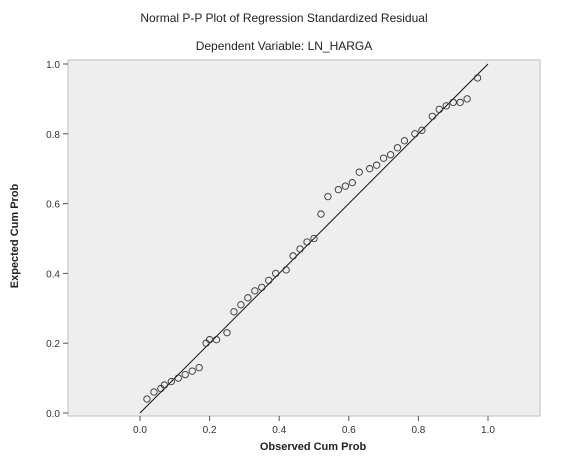 The width and height of the screenshot is (568, 458). What do you see at coordinates (418, 430) in the screenshot?
I see `x-tick-label: 0.8` at bounding box center [418, 430].